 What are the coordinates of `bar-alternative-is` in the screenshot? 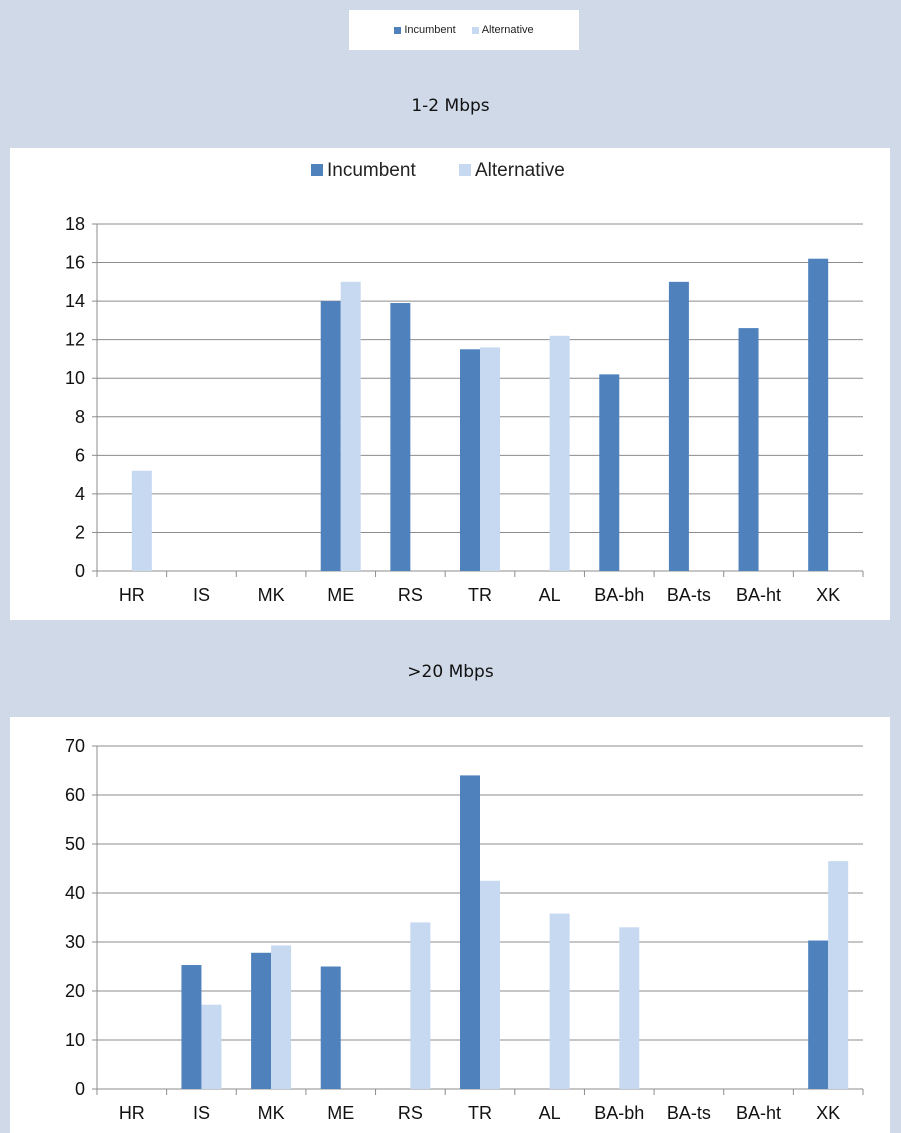 It's located at (211, 1046).